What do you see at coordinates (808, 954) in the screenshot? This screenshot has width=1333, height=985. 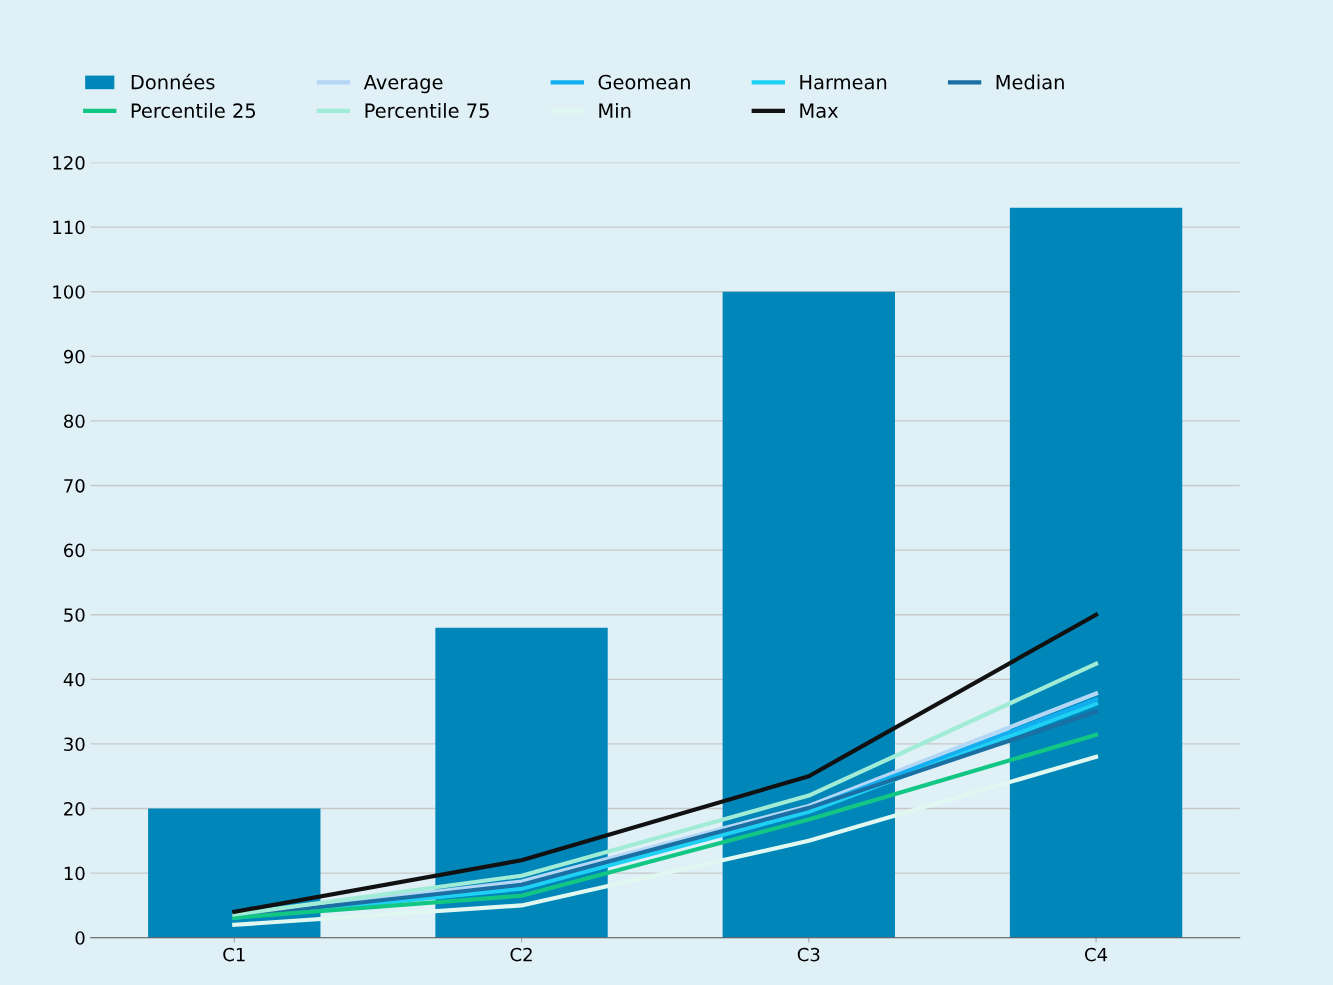 I see `x-tick-label: C3` at bounding box center [808, 954].